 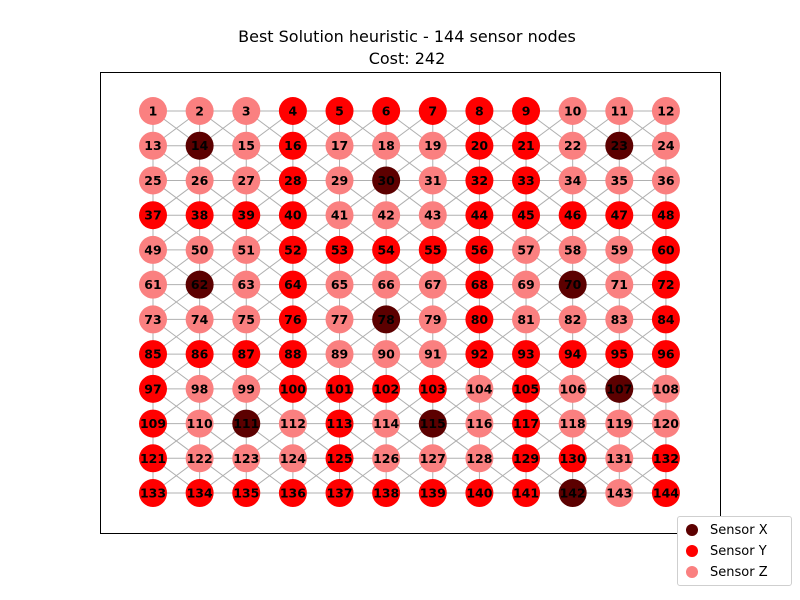 I want to click on sensor-node-56: 56, so click(x=479, y=249).